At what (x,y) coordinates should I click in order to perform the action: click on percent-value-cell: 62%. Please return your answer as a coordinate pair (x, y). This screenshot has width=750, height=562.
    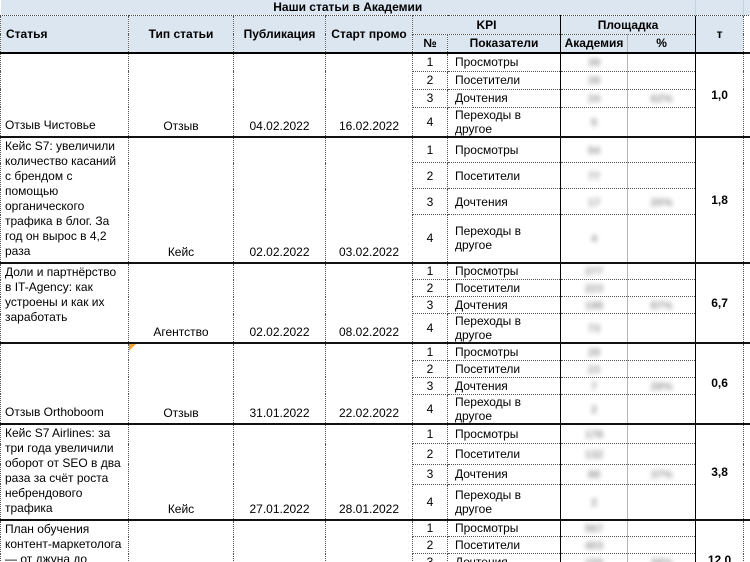
    Looking at the image, I should click on (661, 98).